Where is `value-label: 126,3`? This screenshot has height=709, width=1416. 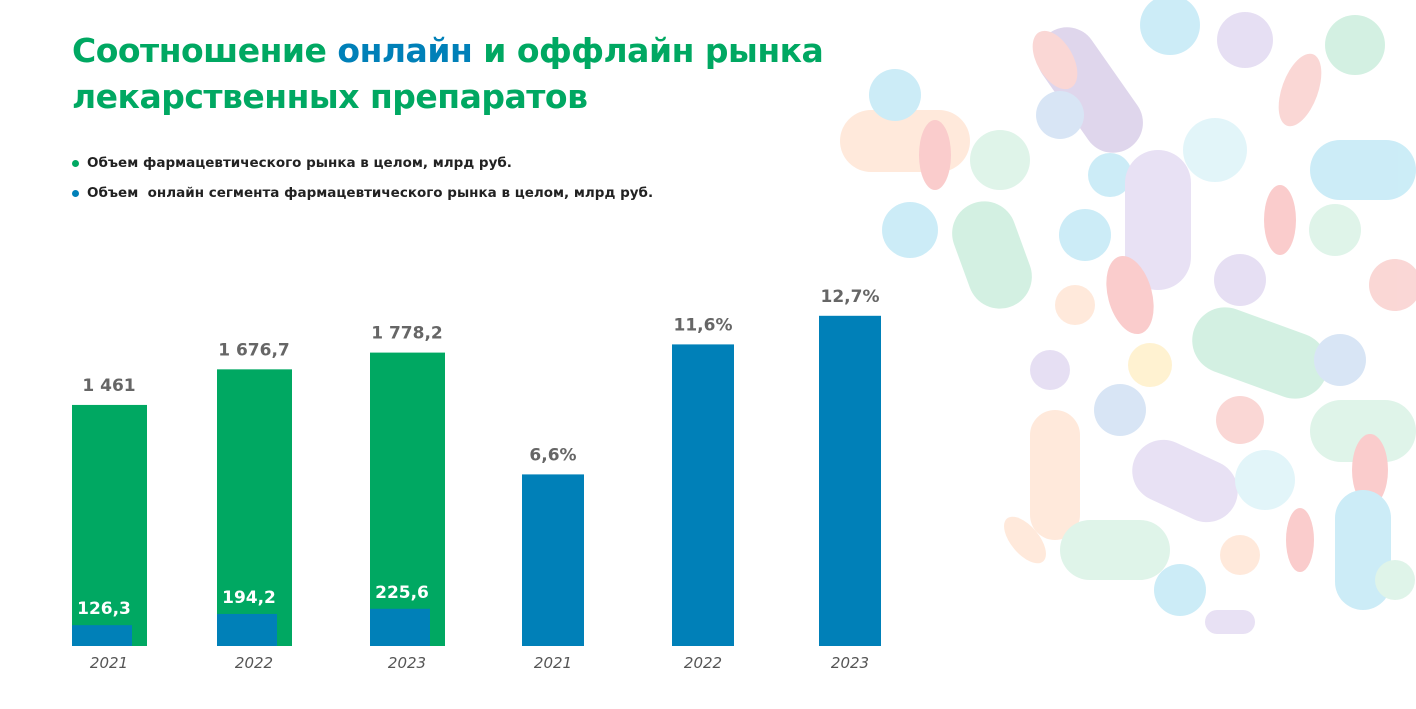
value-label: 126,3 is located at coordinates (104, 609).